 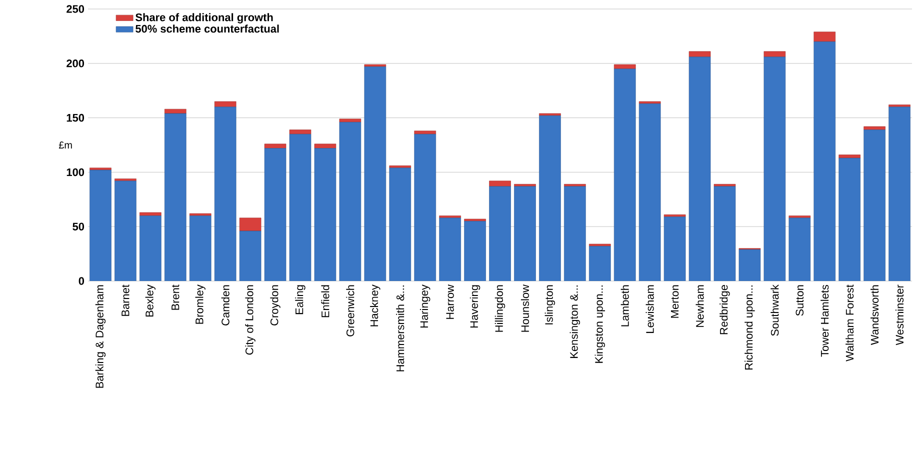 I want to click on x-tick-label: Redbridge, so click(x=725, y=309).